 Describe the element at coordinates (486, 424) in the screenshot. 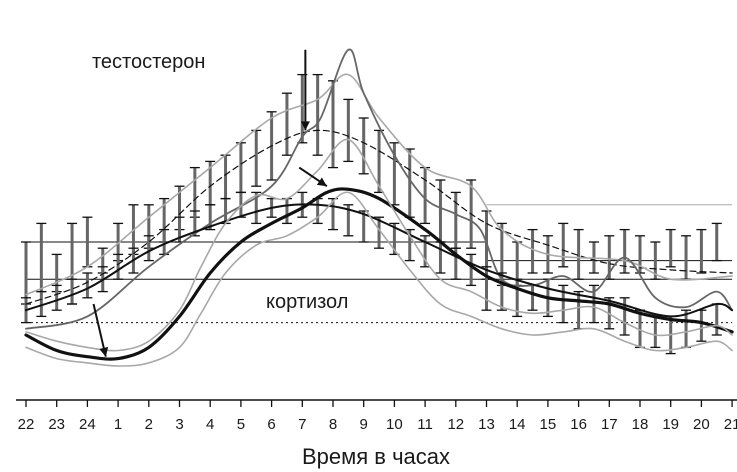

I see `x-tick-label: 13` at that location.